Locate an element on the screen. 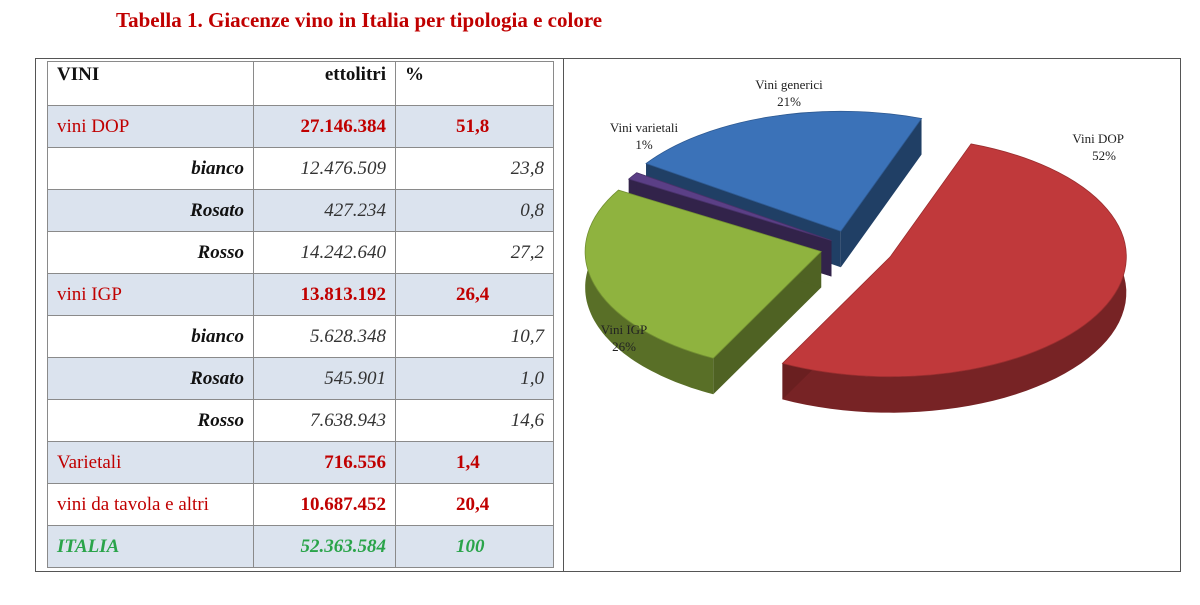 This screenshot has width=1200, height=605. table-row: bianco 5.628.348 10,7 is located at coordinates (300, 336).